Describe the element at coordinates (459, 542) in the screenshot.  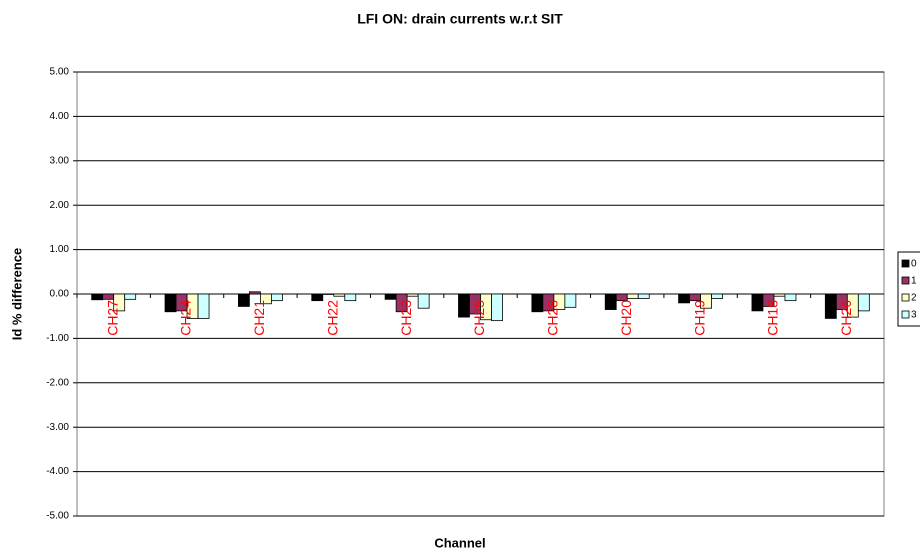
I see `x-axis-label: Channel` at that location.